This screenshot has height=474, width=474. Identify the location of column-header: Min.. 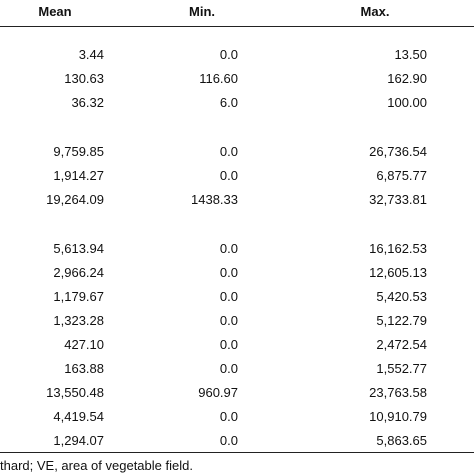
(202, 11).